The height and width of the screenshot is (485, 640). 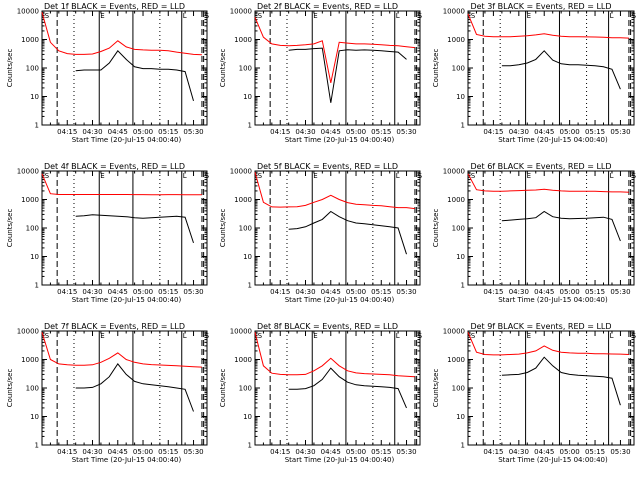 What do you see at coordinates (540, 326) in the screenshot?
I see `plot-title: Det 9f BLACK = Events, RED = LLD` at bounding box center [540, 326].